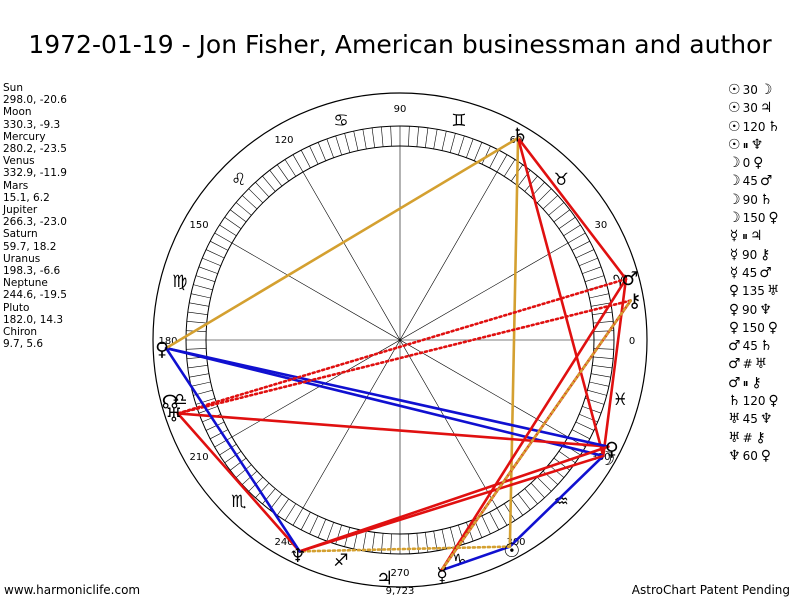 The image size is (800, 600). Describe the element at coordinates (754, 90) in the screenshot. I see `aspect-row: ☉ 30 ☽` at that location.